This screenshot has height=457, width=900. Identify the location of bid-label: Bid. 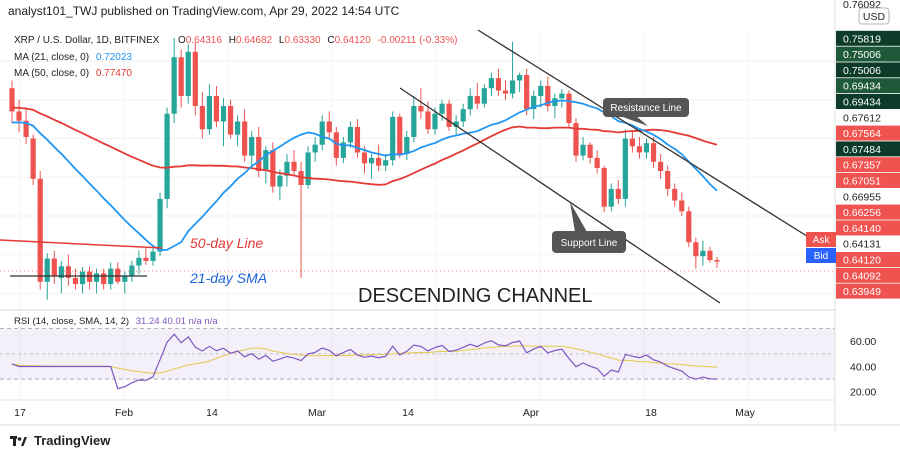
(821, 256).